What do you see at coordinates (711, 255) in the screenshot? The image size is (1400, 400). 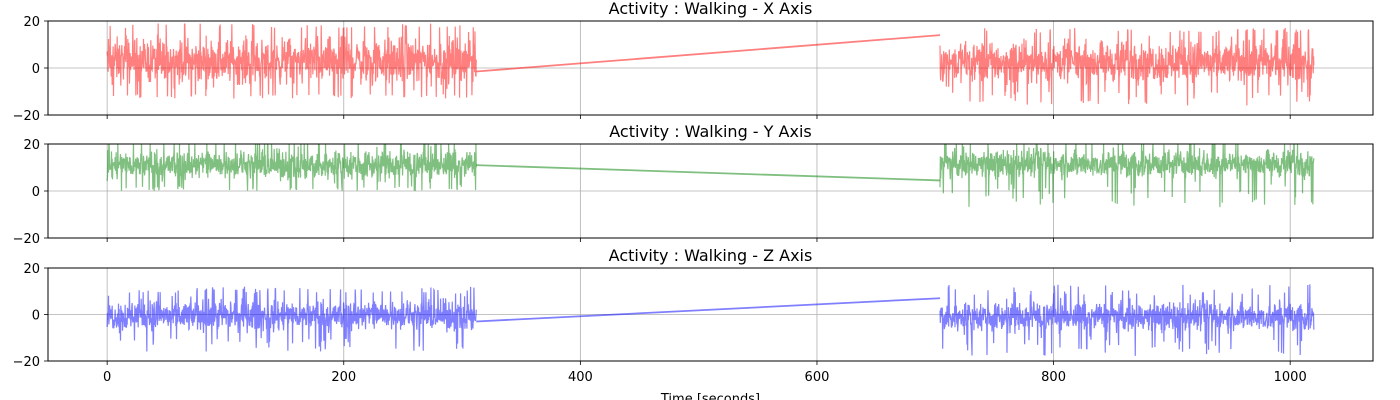 I see `chart-title: Activity : Walking - Z Axis` at bounding box center [711, 255].